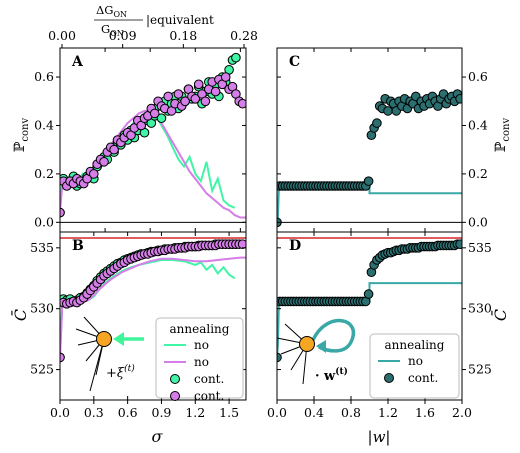 The height and width of the screenshot is (453, 520). Describe the element at coordinates (109, 354) in the screenshot. I see `neuron-noise-inset: +ξ(t)` at that location.